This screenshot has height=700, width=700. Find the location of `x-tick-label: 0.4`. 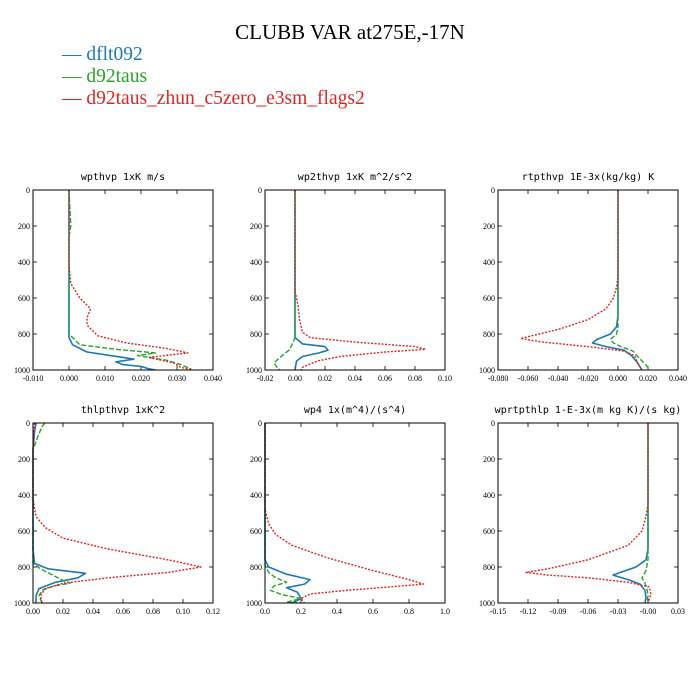

x-tick-label: 0.4 is located at coordinates (337, 611).